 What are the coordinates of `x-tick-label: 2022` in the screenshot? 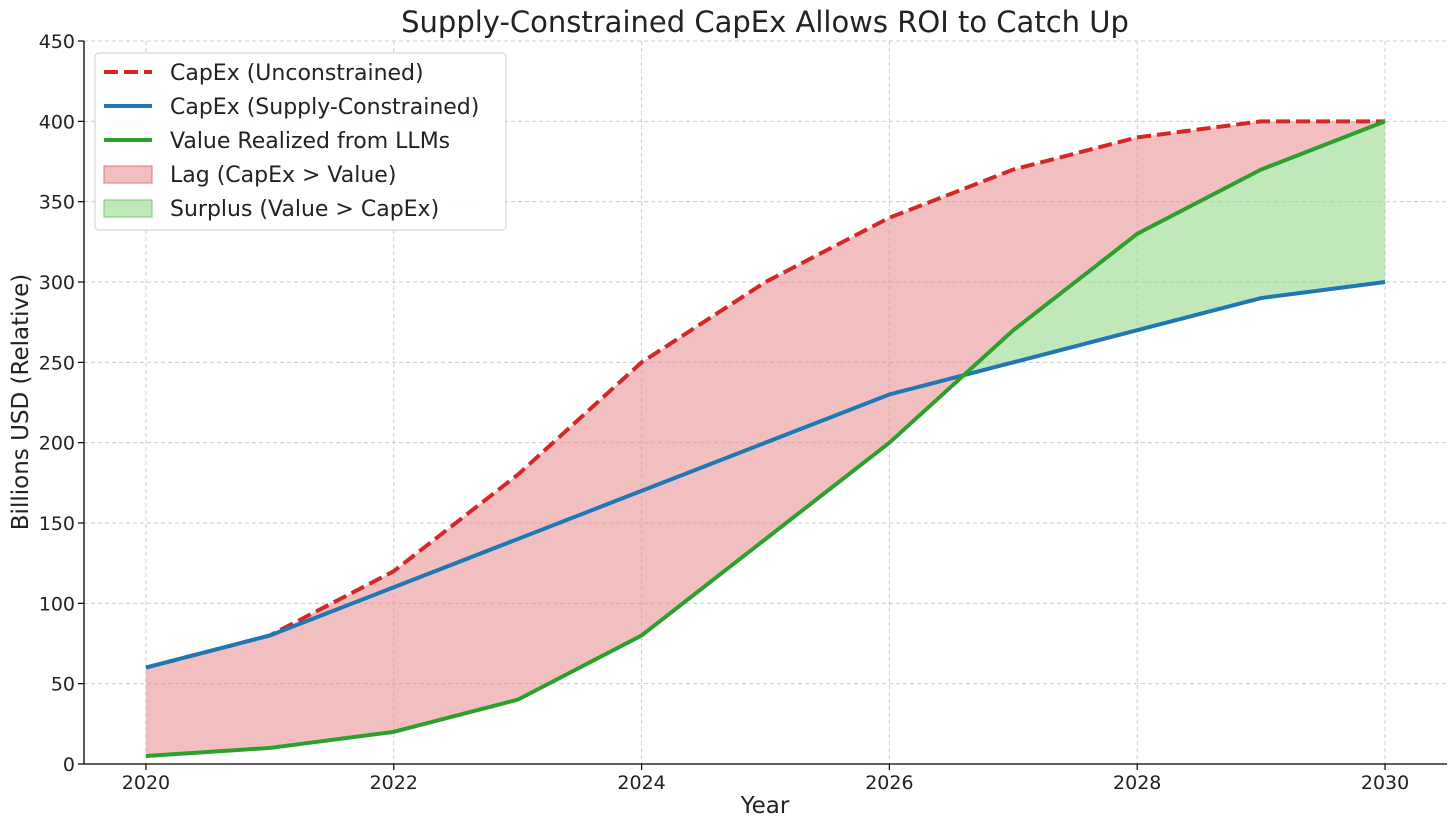 It's located at (394, 783).